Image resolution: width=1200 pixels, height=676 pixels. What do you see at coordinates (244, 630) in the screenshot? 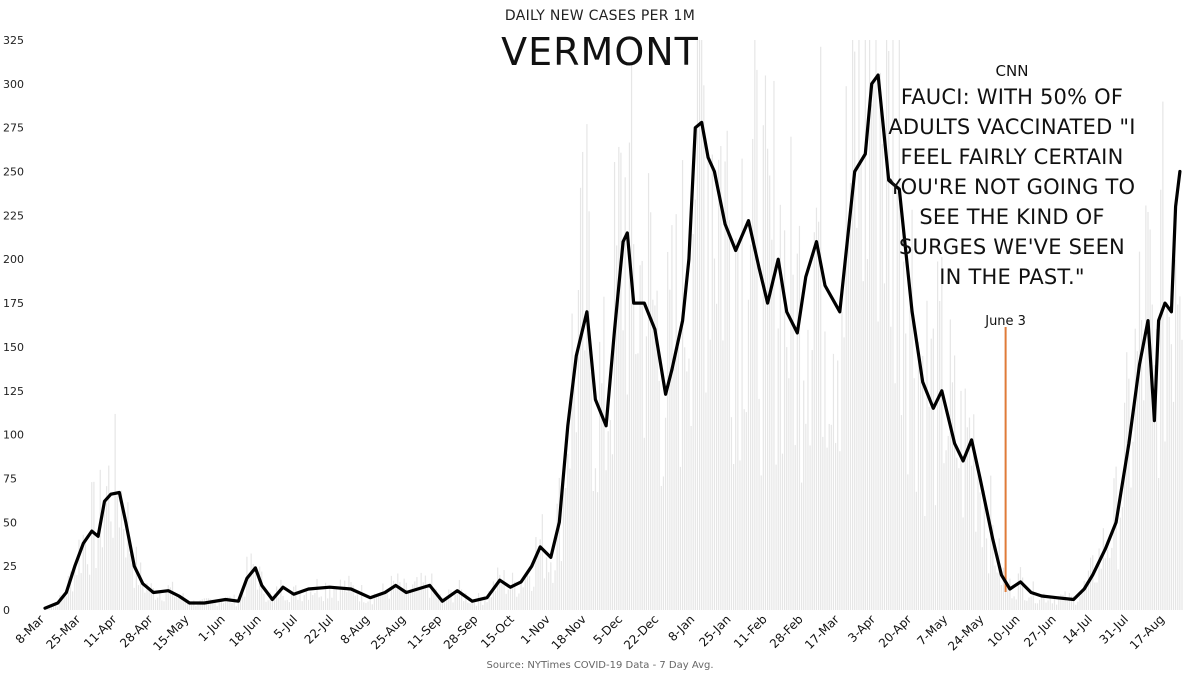
I see `x-tick-label: 18-Jun` at bounding box center [244, 630].